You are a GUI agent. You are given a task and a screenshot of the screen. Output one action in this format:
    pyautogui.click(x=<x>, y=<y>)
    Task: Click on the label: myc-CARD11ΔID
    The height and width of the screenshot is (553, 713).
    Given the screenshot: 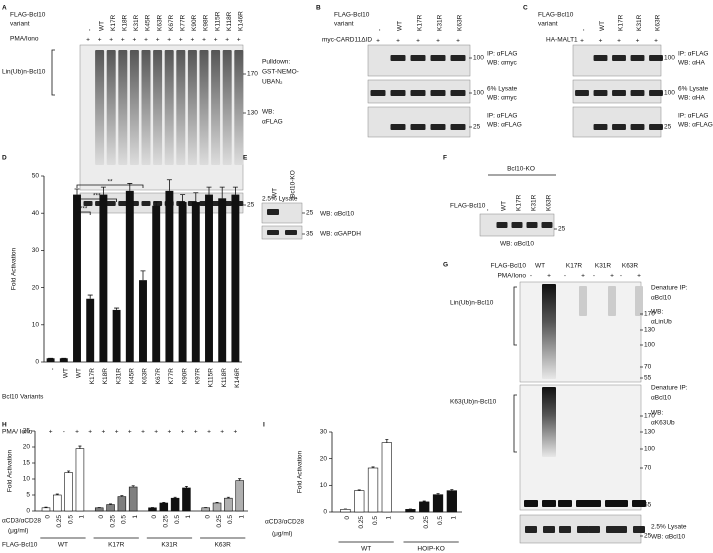 What is the action you would take?
    pyautogui.click(x=347, y=40)
    